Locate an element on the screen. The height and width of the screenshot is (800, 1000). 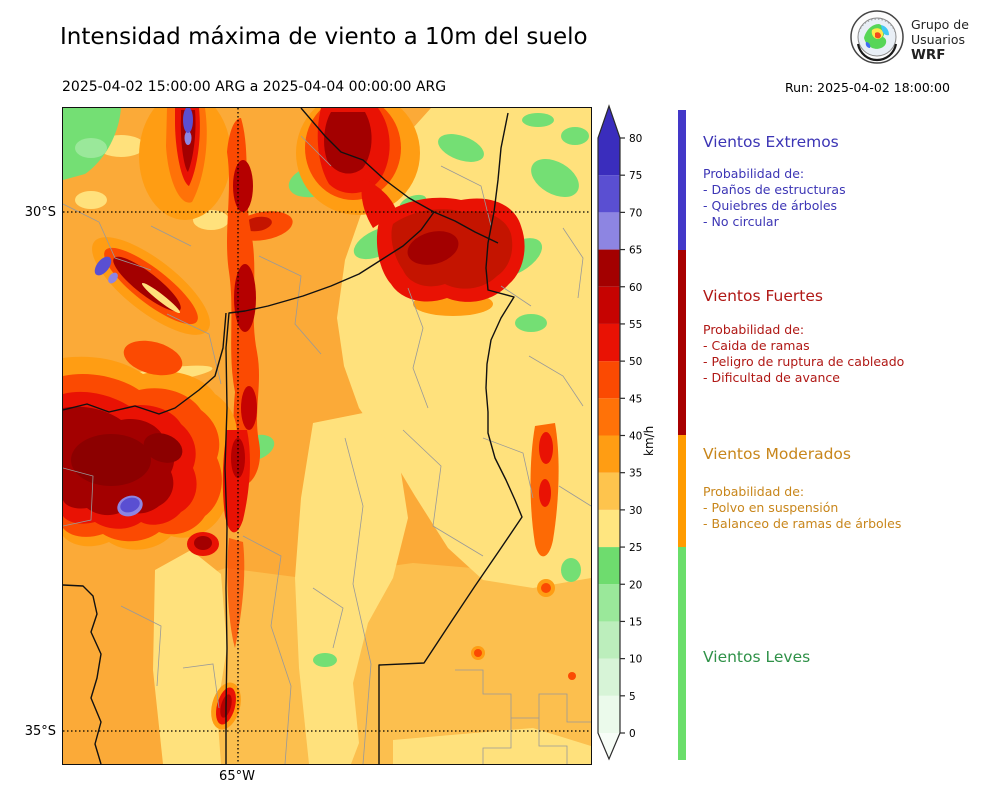
svg-text: 60 is located at coordinates (635, 288).